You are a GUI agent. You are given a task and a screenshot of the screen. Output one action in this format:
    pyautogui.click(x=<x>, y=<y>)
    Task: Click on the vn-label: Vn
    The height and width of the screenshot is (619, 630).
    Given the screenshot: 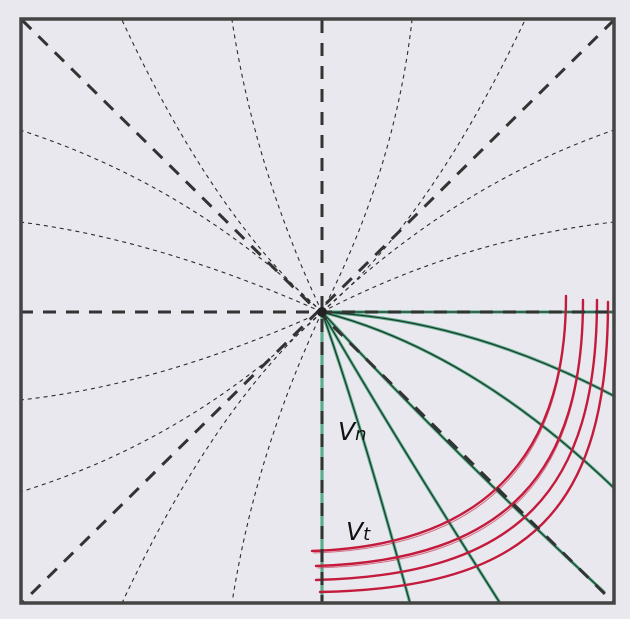 What is the action you would take?
    pyautogui.click(x=352, y=431)
    